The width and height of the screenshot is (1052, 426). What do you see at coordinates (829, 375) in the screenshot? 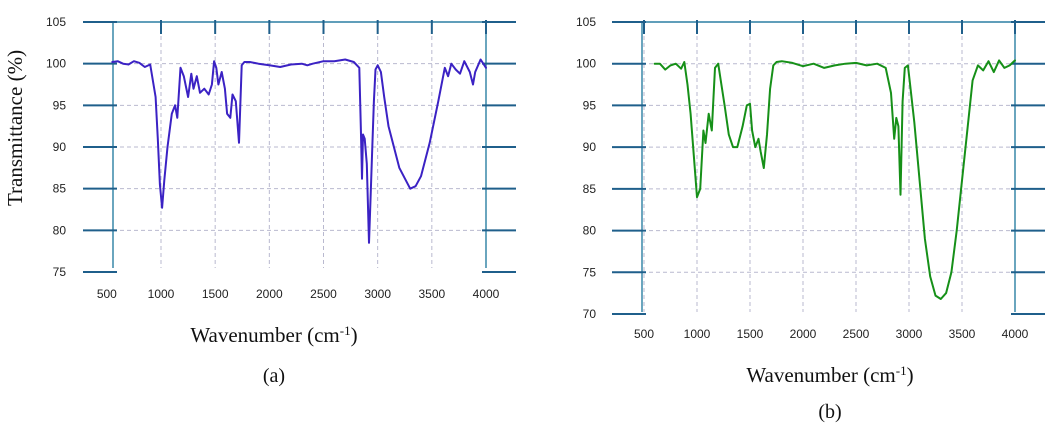
I see `panel-b-x-axis-title: Wavenumber (cm-1)` at bounding box center [829, 375].